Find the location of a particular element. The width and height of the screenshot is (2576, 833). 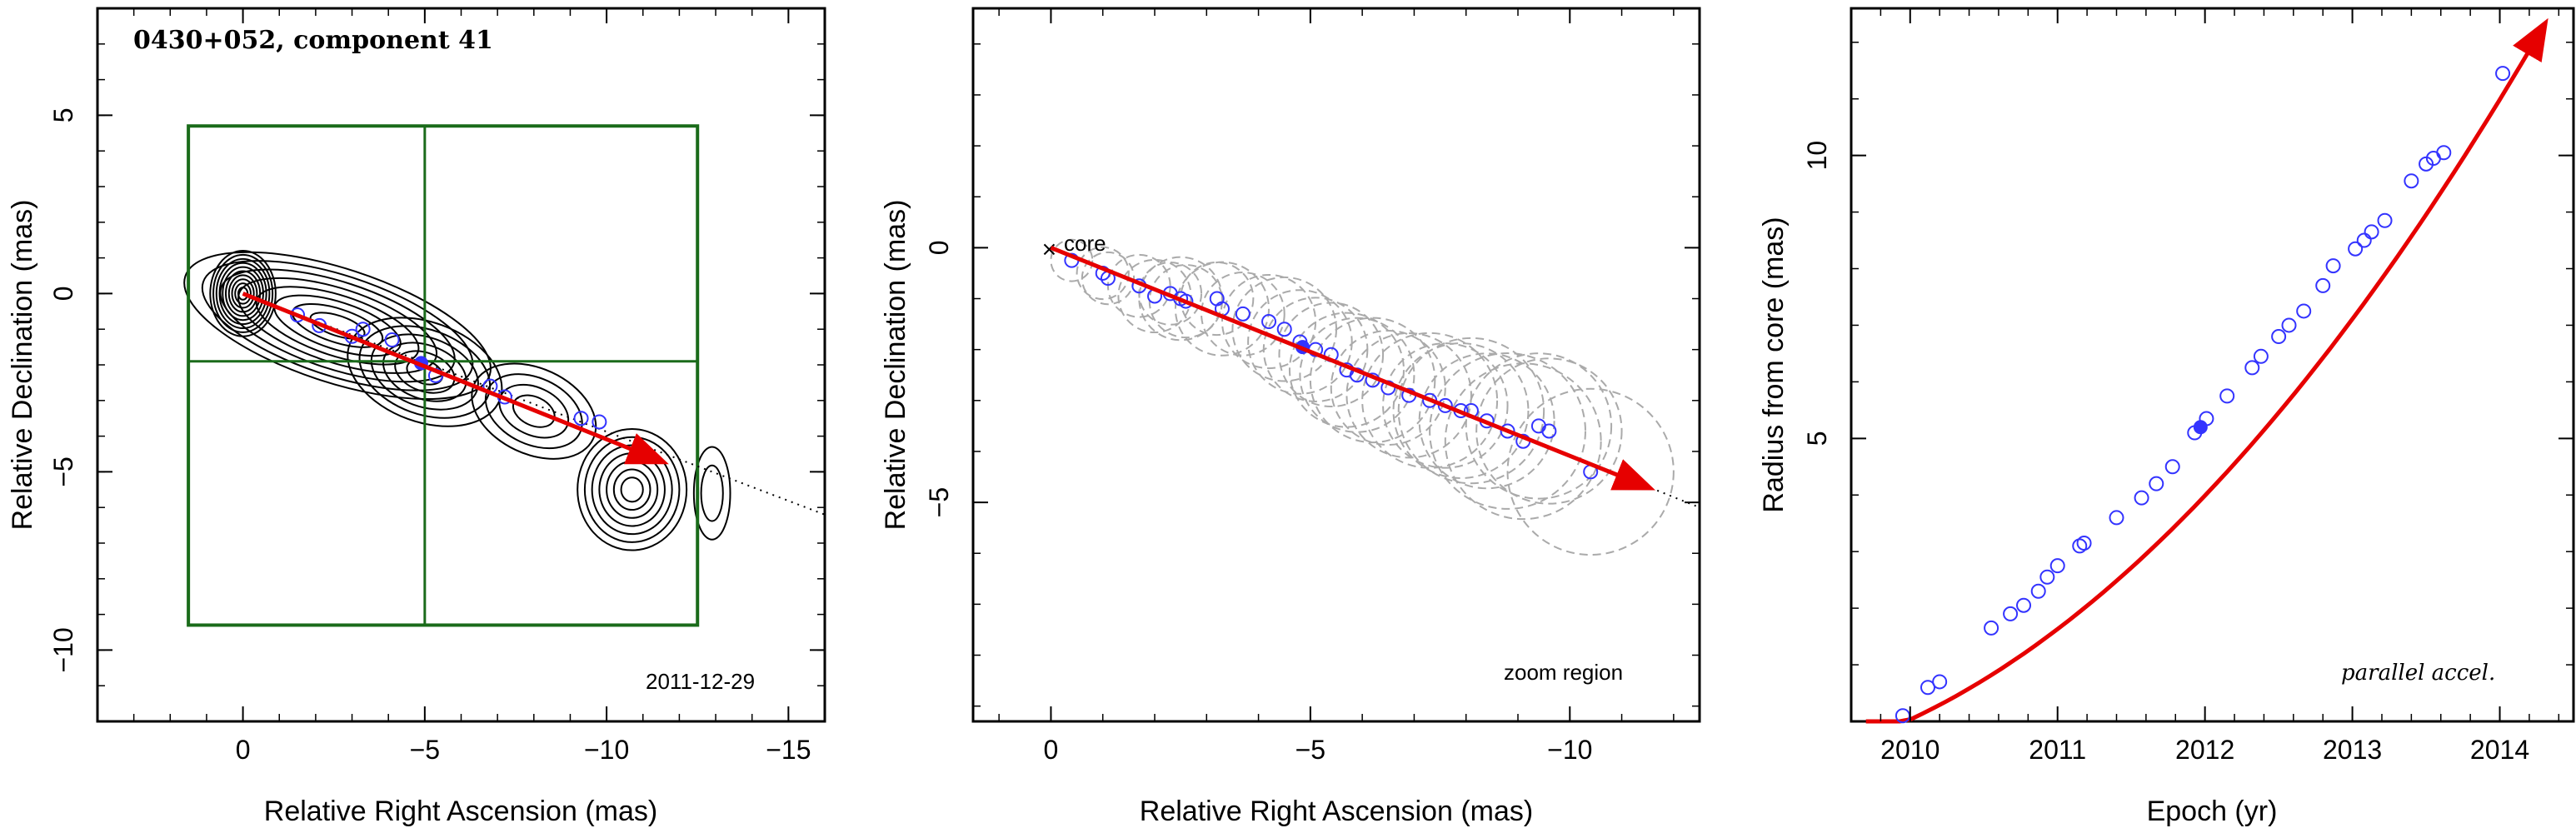

map-title: 0430+052, component 41 is located at coordinates (313, 40).